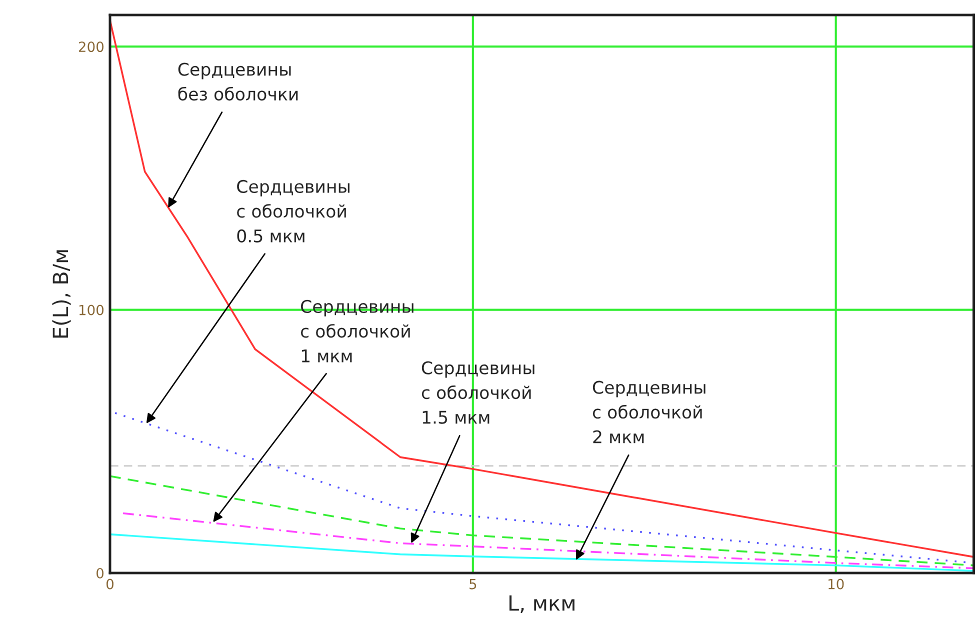 The width and height of the screenshot is (976, 619). What do you see at coordinates (110, 584) in the screenshot?
I see `x-tick-label: 0` at bounding box center [110, 584].